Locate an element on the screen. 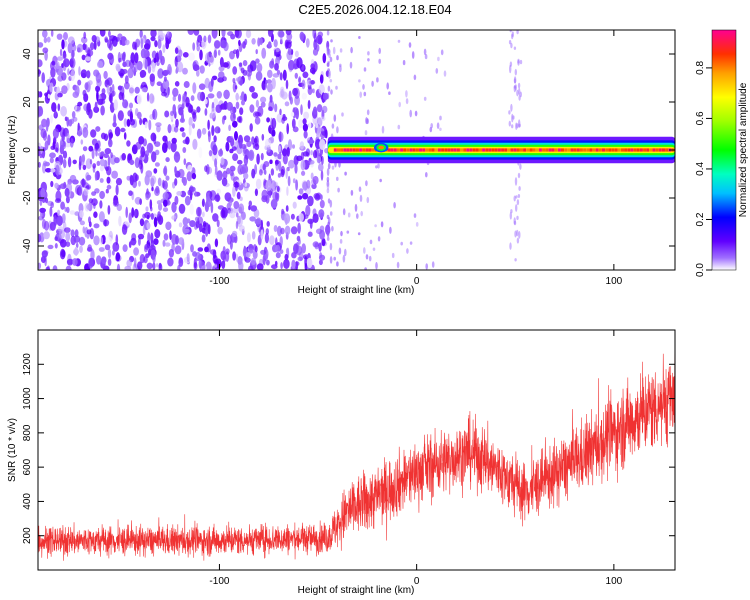  snr-y-axis-label: SNR (10 * v/v) is located at coordinates (12, 450).